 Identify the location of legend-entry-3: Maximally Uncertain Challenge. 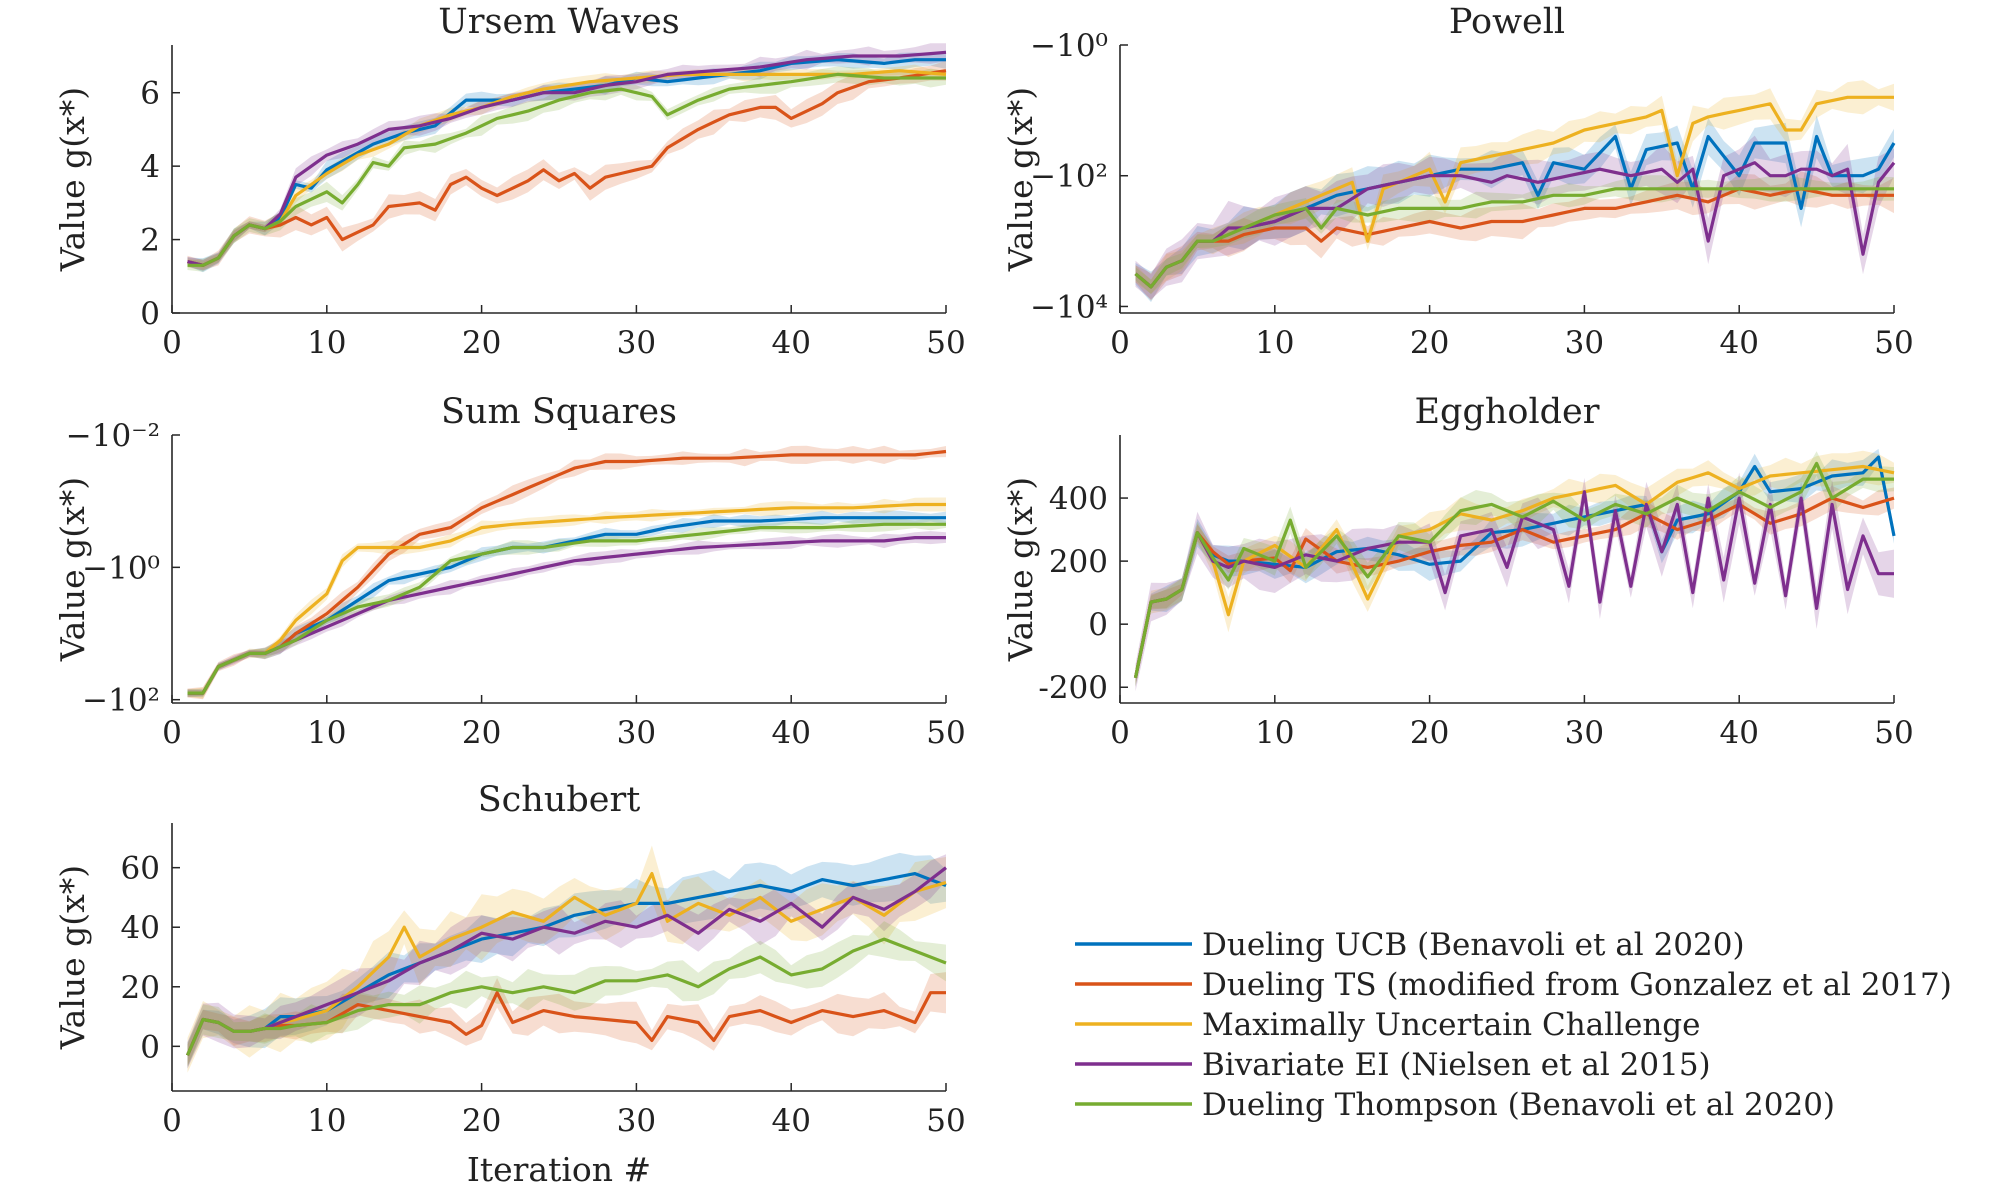
(1451, 1025).